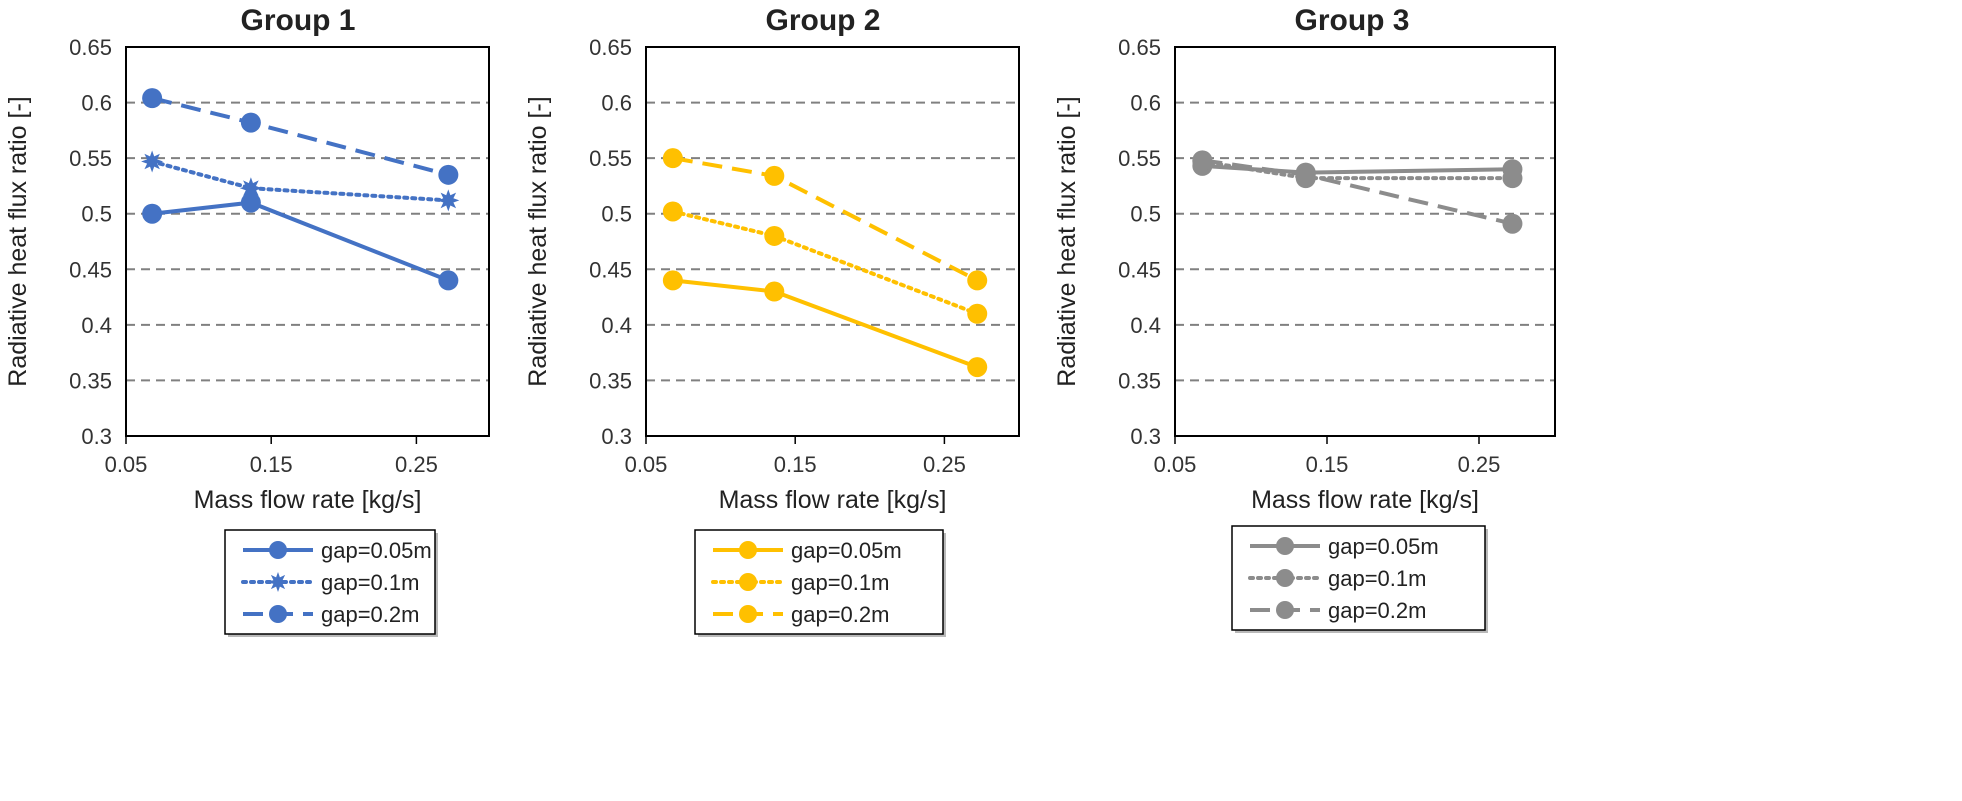 Image resolution: width=1962 pixels, height=801 pixels. I want to click on chart-title: Group 1, so click(297, 20).